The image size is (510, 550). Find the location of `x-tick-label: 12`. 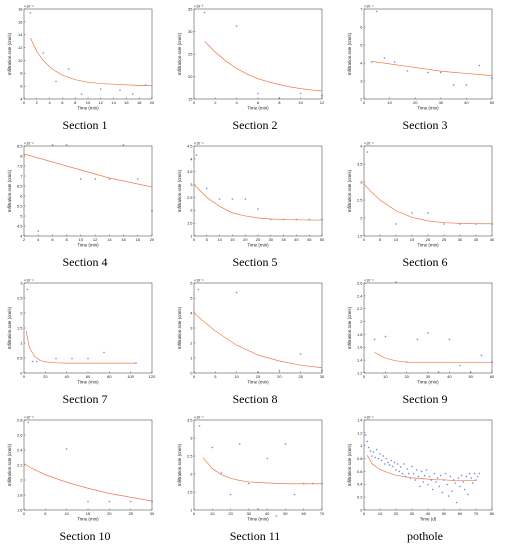

x-tick-label: 12 is located at coordinates (322, 102).